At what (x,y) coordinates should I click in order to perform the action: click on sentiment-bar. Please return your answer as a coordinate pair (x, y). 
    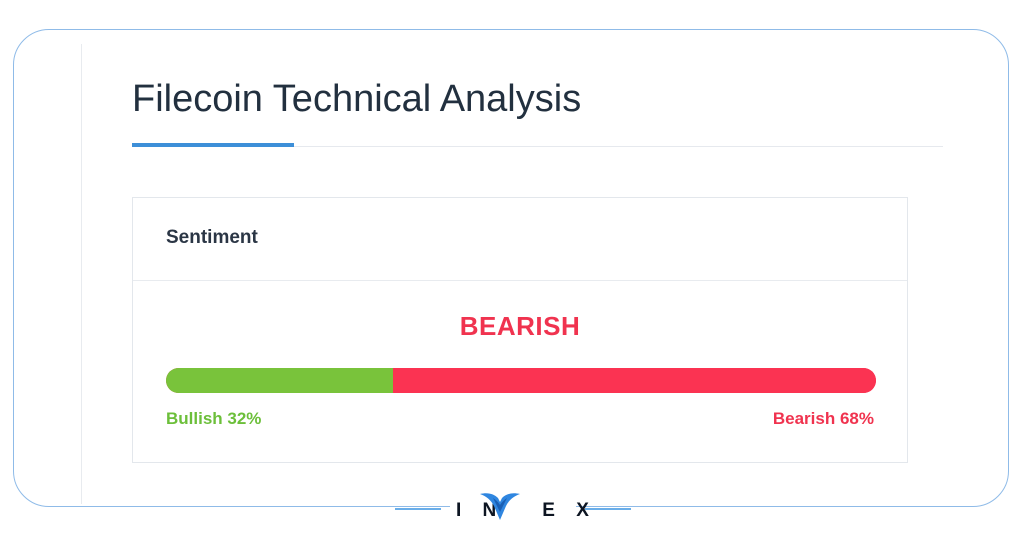
    Looking at the image, I should click on (521, 380).